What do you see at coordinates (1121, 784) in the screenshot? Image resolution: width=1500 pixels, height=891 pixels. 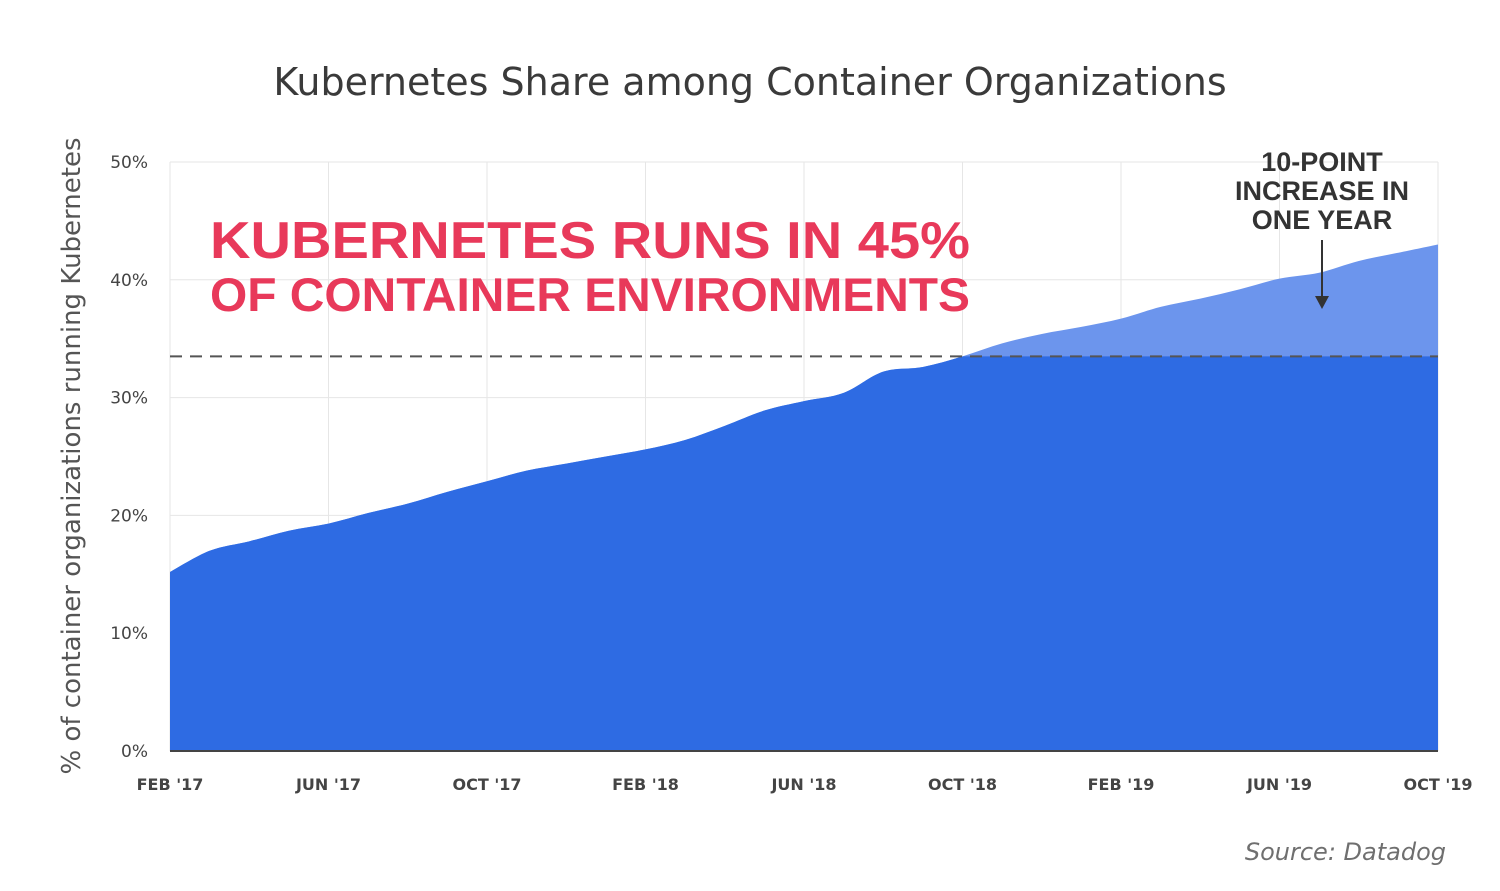 I see `x-tick-label: FEB '19` at bounding box center [1121, 784].